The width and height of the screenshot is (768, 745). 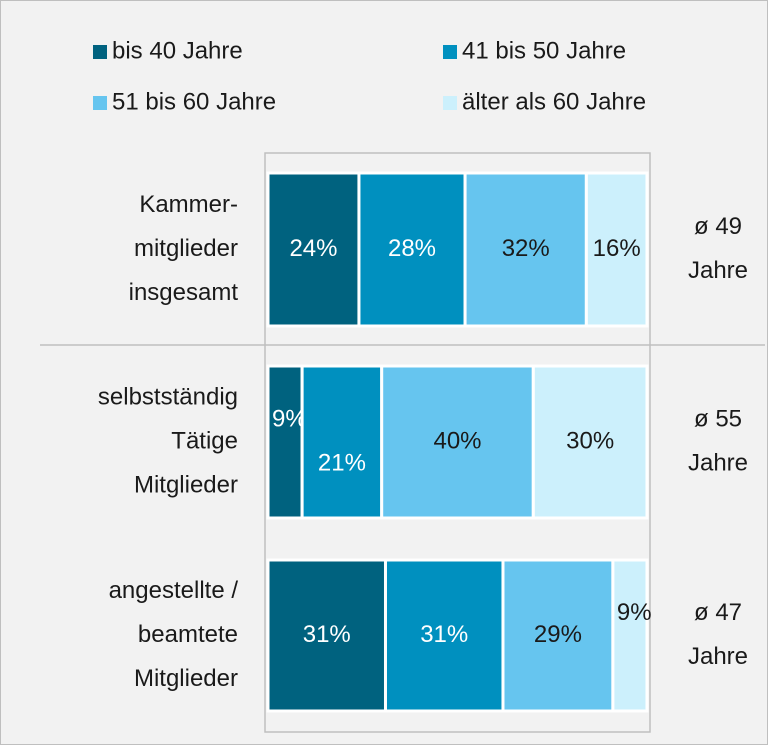 I want to click on category-label: beamtete, so click(x=188, y=634).